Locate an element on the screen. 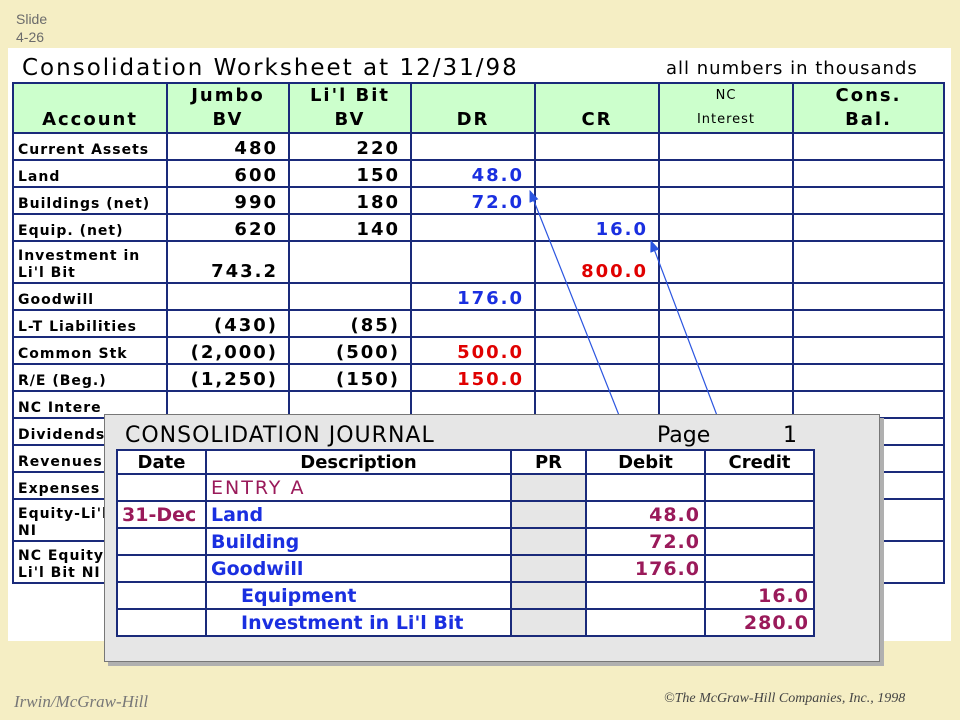  publisher-label: Irwin/McGraw-Hill is located at coordinates (81, 701).